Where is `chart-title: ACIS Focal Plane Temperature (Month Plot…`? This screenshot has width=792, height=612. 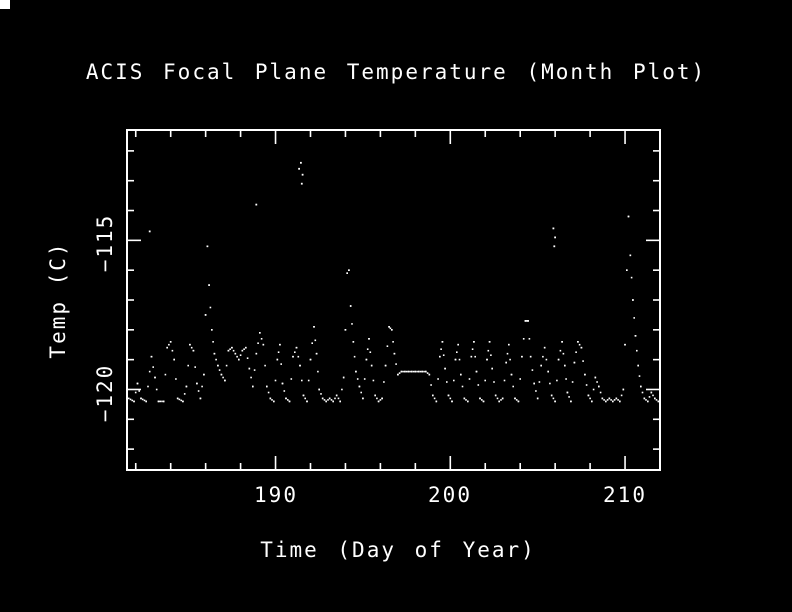
chart-title: ACIS Focal Plane Temperature (Month Plot… is located at coordinates (396, 72).